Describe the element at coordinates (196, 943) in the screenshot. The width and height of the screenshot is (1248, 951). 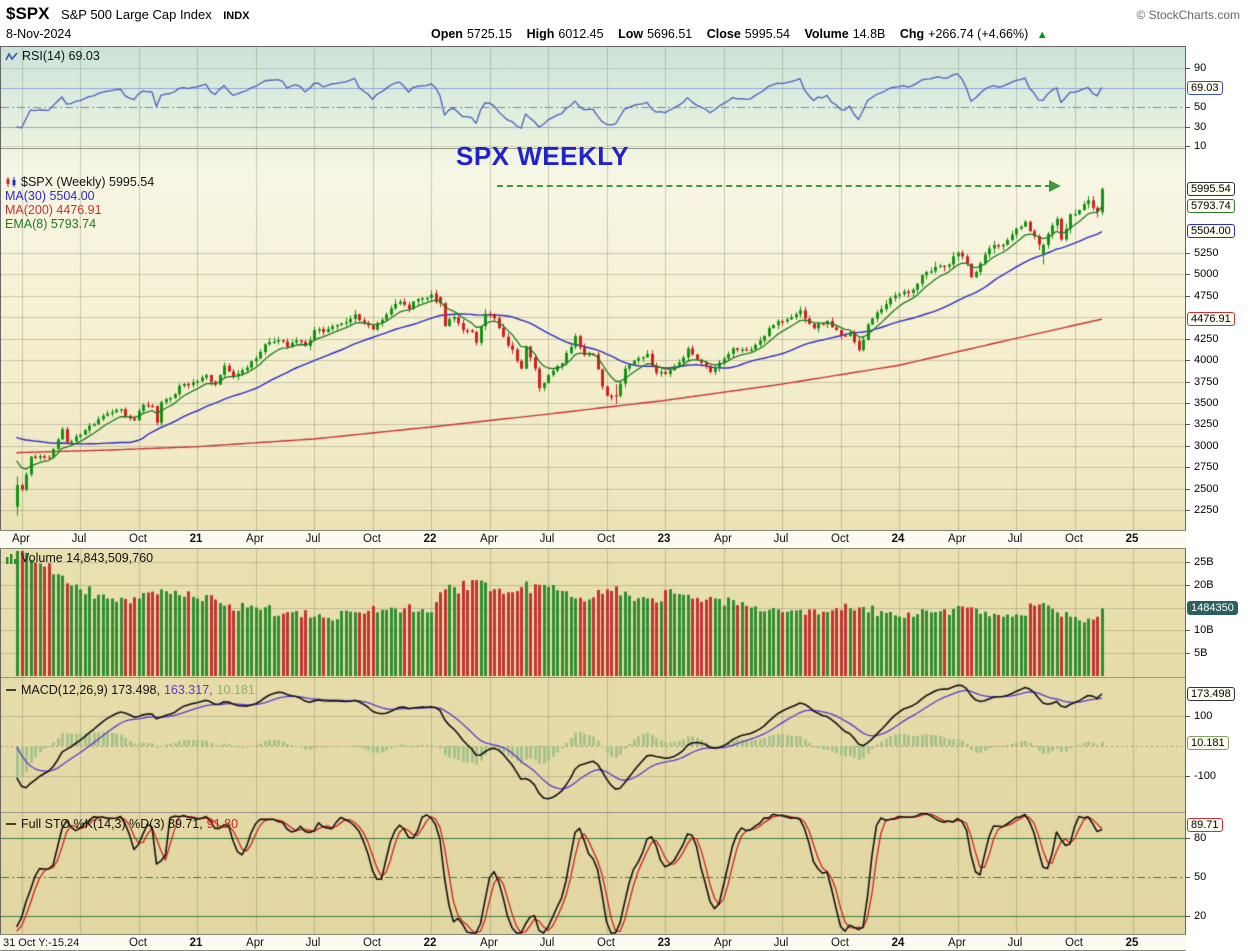
I see `x-axis-label: 21` at that location.